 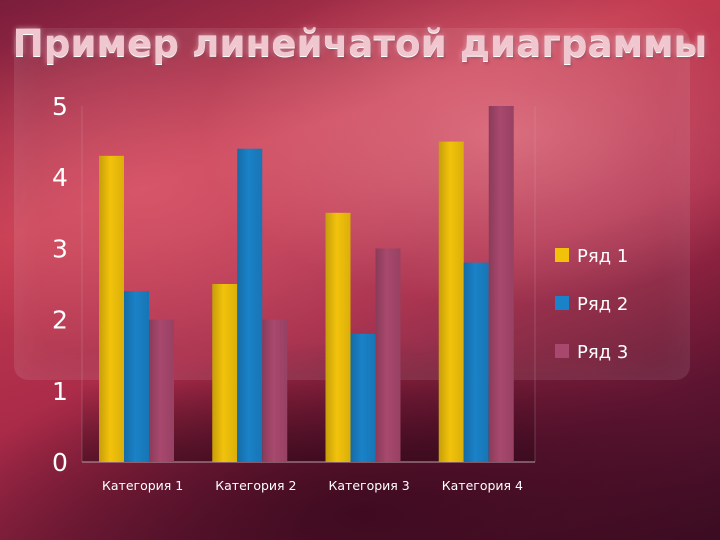 What do you see at coordinates (451, 301) in the screenshot?
I see `bar-series1-cat4` at bounding box center [451, 301].